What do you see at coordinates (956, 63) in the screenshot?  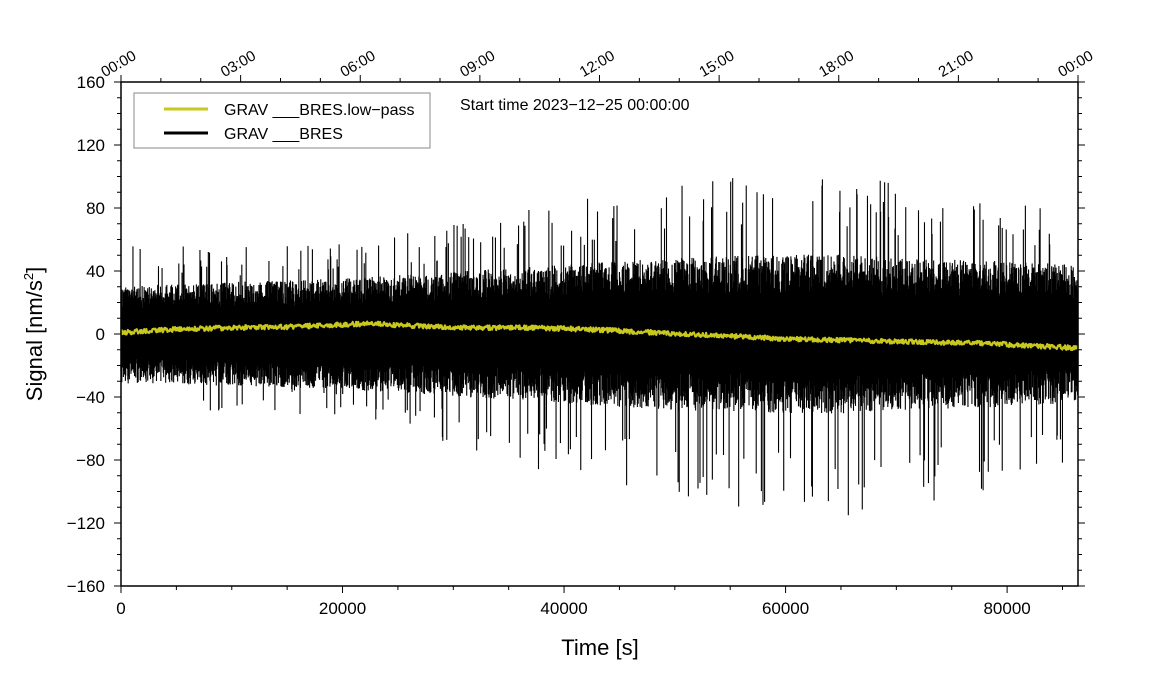 I see `top-axis-label: 21:00` at bounding box center [956, 63].